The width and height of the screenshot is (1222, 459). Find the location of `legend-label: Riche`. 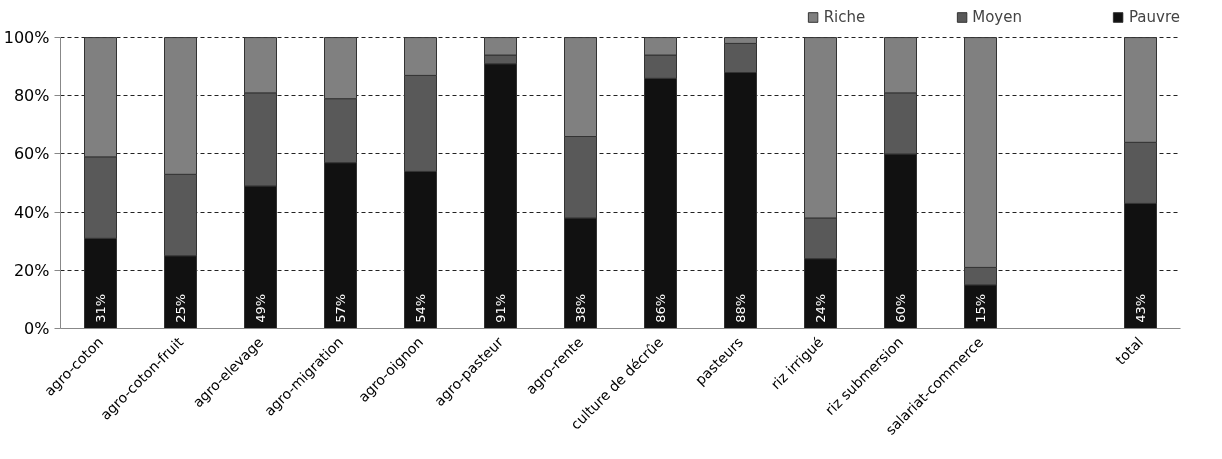

legend-label: Riche is located at coordinates (844, 17).